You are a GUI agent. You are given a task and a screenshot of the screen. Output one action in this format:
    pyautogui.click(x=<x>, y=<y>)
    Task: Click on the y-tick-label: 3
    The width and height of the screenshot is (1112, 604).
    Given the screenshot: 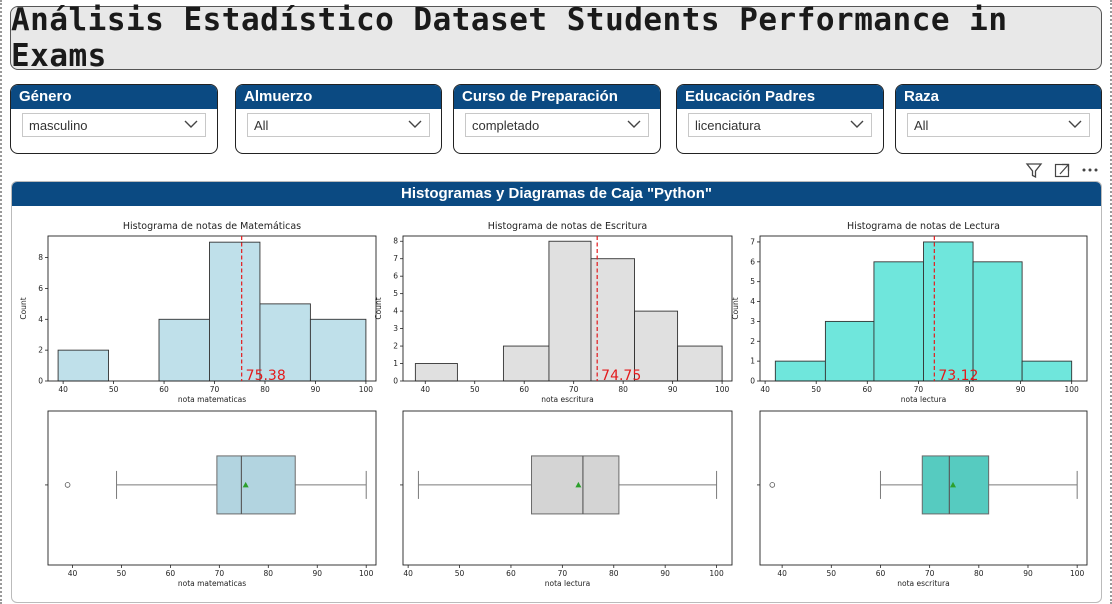 What is the action you would take?
    pyautogui.click(x=752, y=321)
    